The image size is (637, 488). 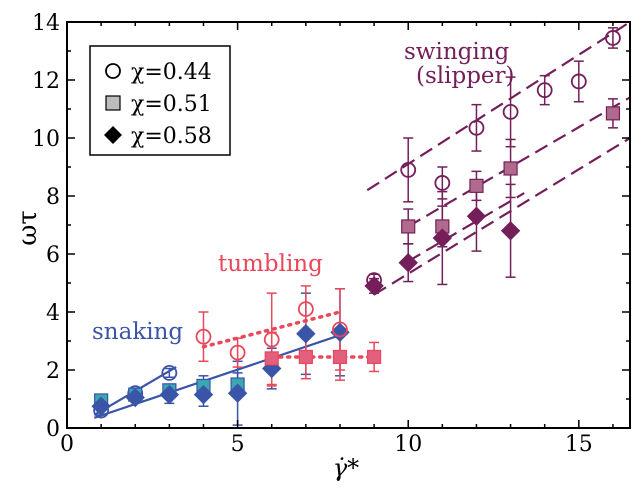 What do you see at coordinates (113, 71) in the screenshot?
I see `legend-marker-circle` at bounding box center [113, 71].